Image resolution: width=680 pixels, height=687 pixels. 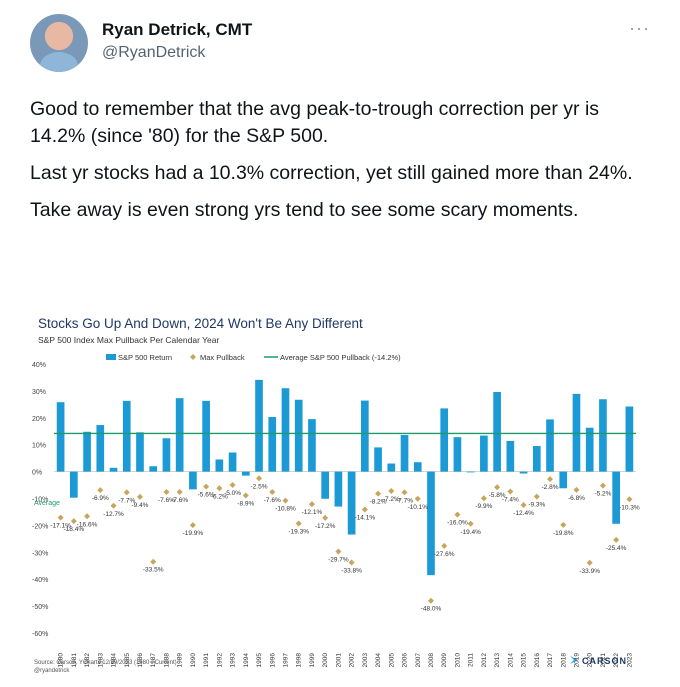 What do you see at coordinates (378, 502) in the screenshot?
I see `pullback-label: -8.2%` at bounding box center [378, 502].